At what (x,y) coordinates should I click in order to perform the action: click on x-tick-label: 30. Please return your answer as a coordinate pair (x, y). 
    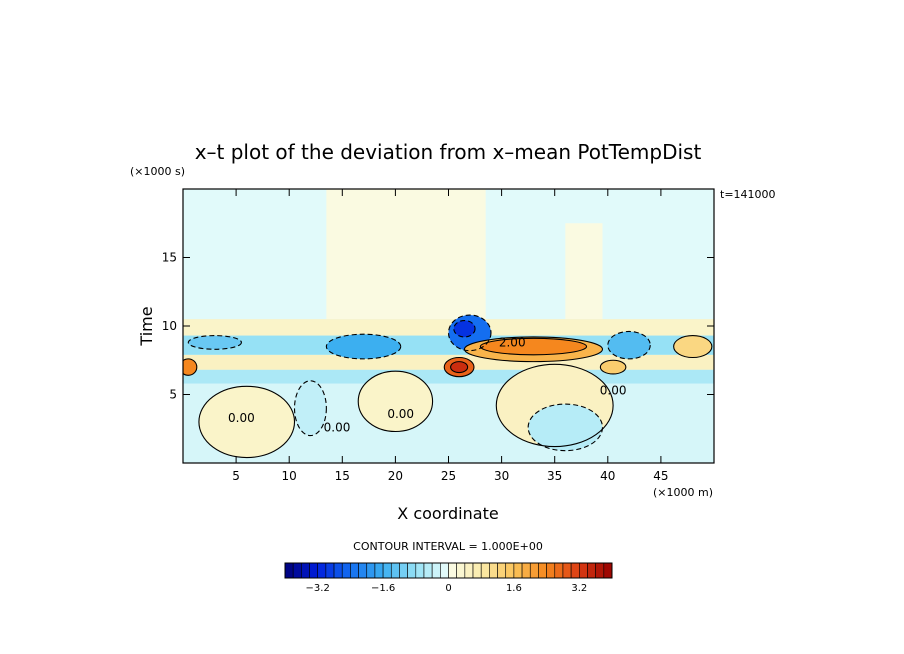
    Looking at the image, I should click on (501, 476).